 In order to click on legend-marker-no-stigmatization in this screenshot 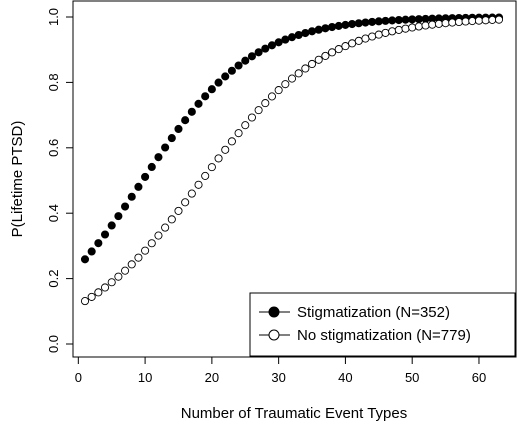, I will do `click(274, 335)`.